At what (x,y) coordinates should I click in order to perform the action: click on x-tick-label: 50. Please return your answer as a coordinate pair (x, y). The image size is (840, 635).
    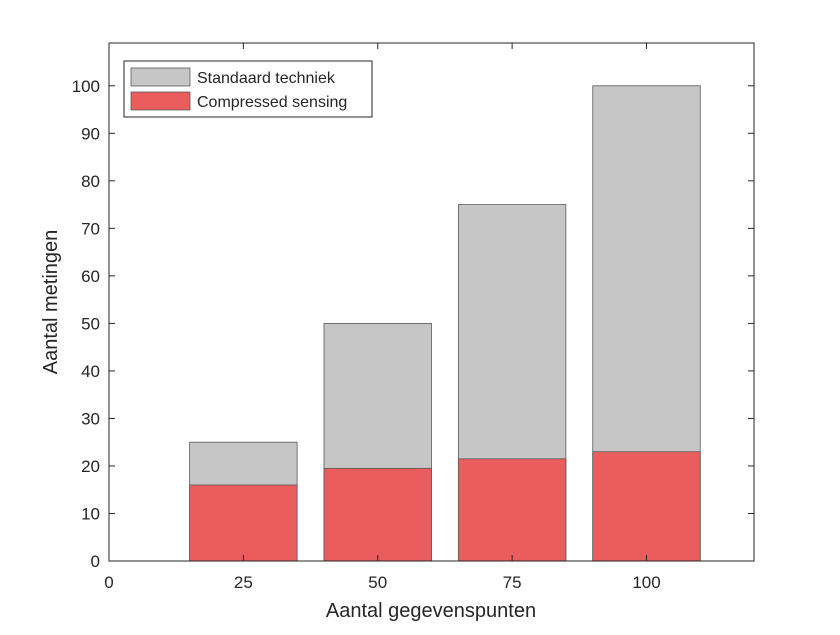
    Looking at the image, I should click on (377, 582).